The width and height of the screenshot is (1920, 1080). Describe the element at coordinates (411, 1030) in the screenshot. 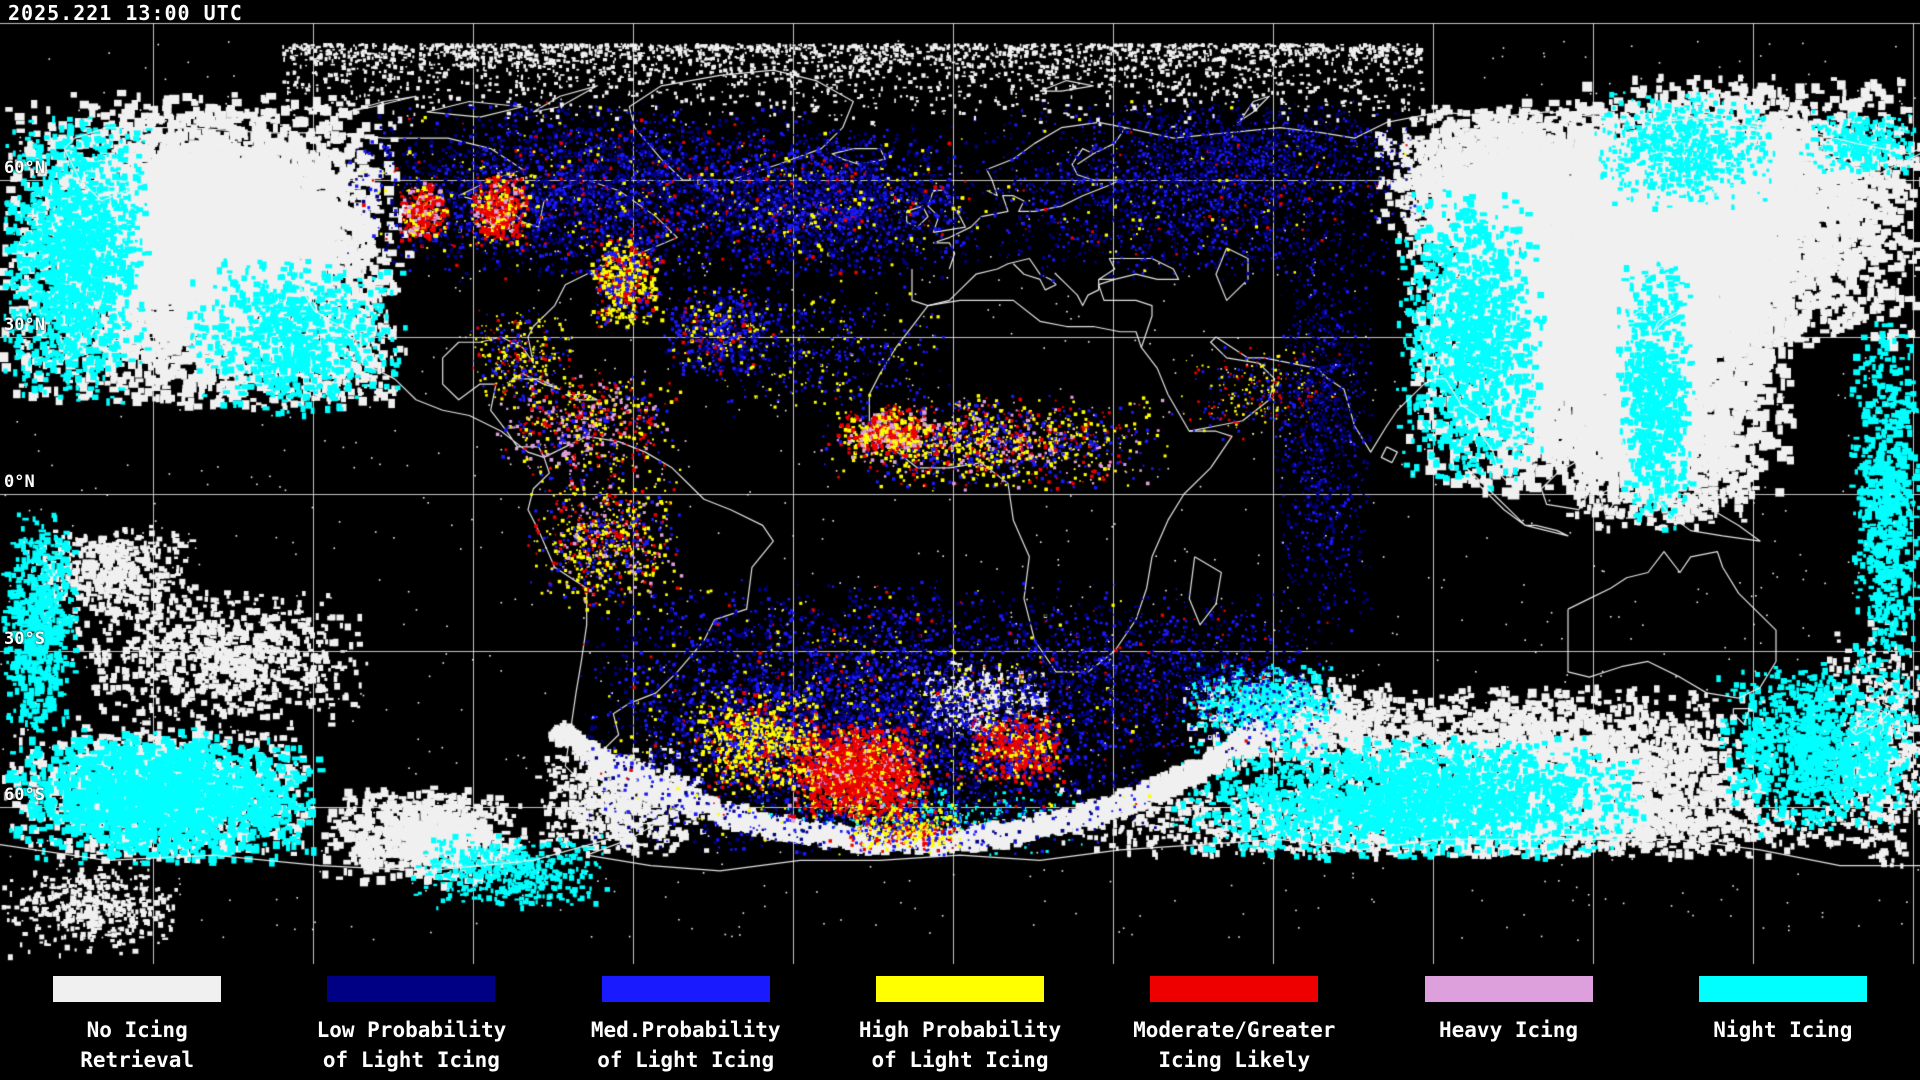

I see `legend-label-line1: Low Probability` at that location.